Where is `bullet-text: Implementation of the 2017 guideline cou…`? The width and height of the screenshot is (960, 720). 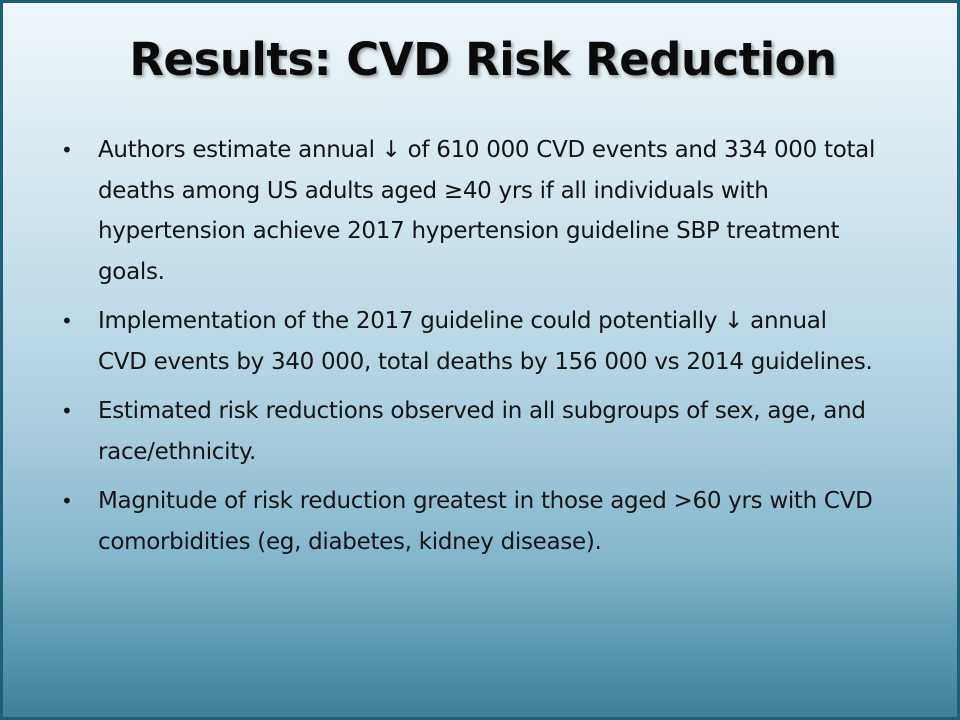
bullet-text: Implementation of the 2017 guideline cou… is located at coordinates (485, 341).